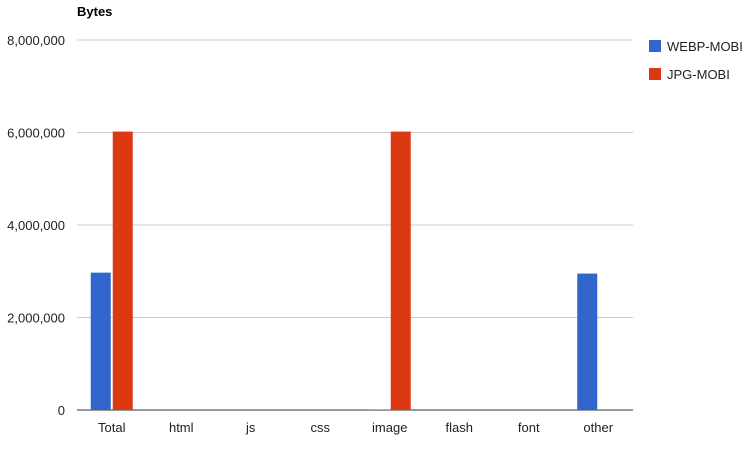 The height and width of the screenshot is (456, 752). What do you see at coordinates (36, 318) in the screenshot?
I see `y-tick-label: 2,000,000` at bounding box center [36, 318].